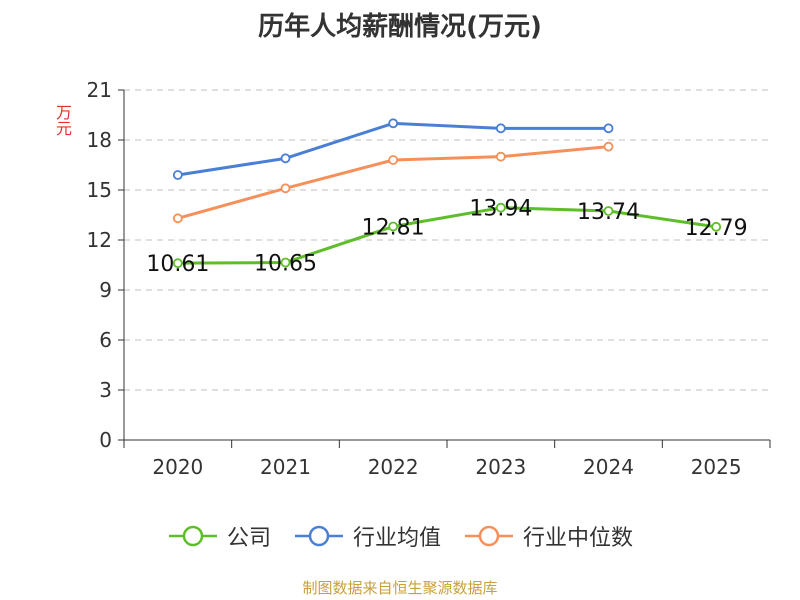 This screenshot has width=800, height=600. Describe the element at coordinates (500, 467) in the screenshot. I see `x-tick-label: 2023` at that location.